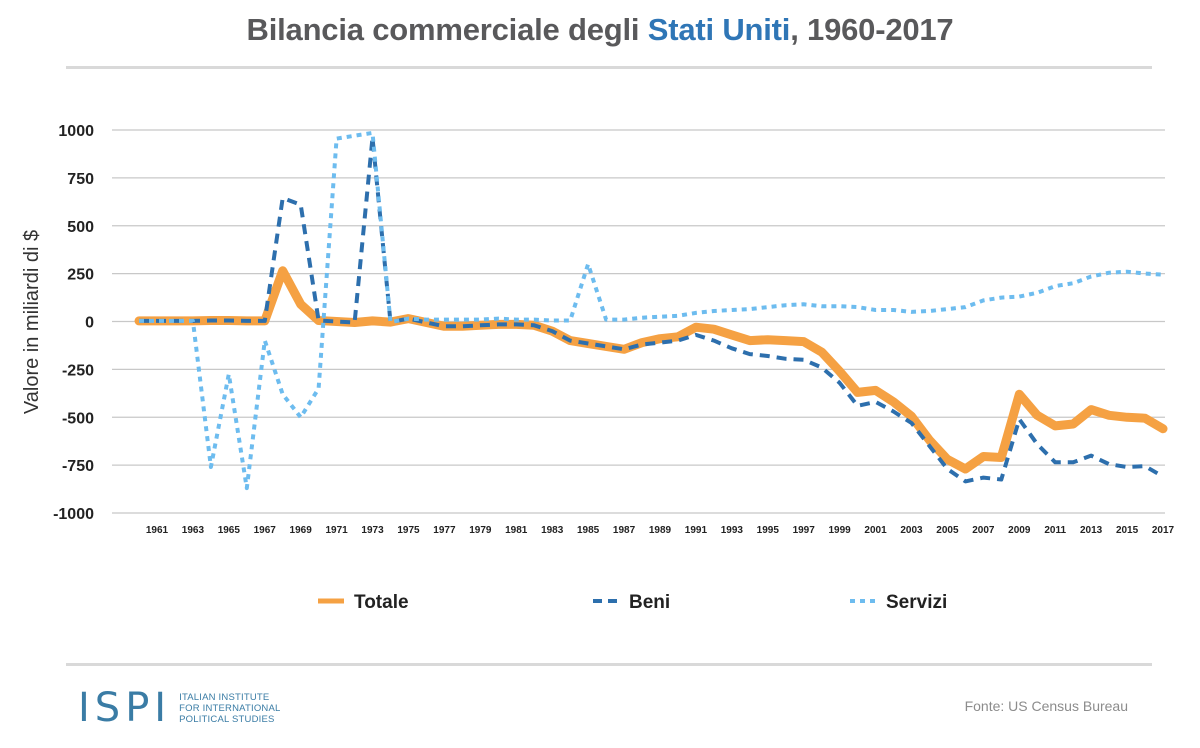 The image size is (1200, 748). What do you see at coordinates (1046, 706) in the screenshot?
I see `source-note: Fonte: US Census Bureau` at bounding box center [1046, 706].